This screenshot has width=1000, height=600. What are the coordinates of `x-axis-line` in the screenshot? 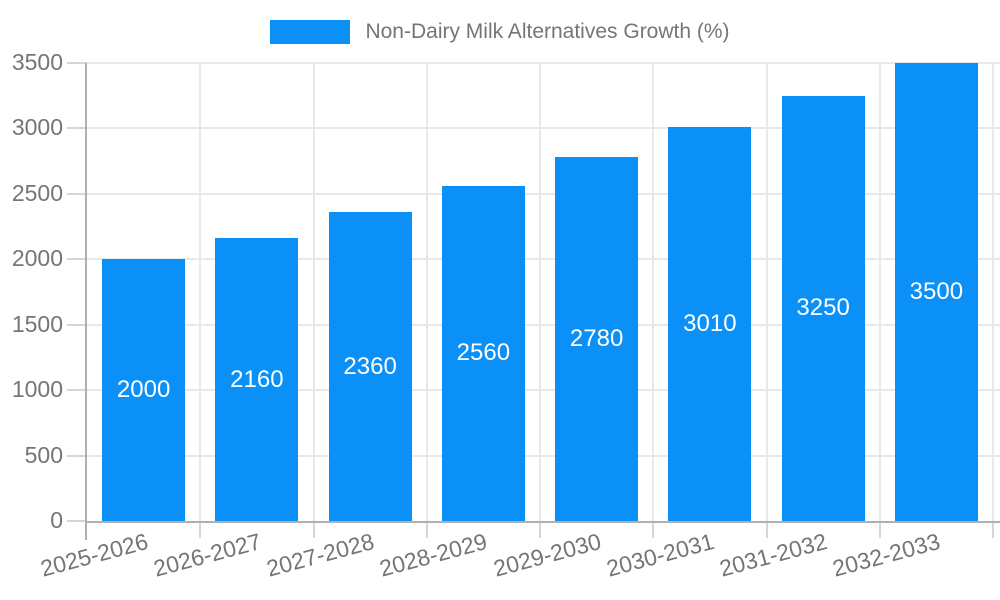 It's located at (542, 522).